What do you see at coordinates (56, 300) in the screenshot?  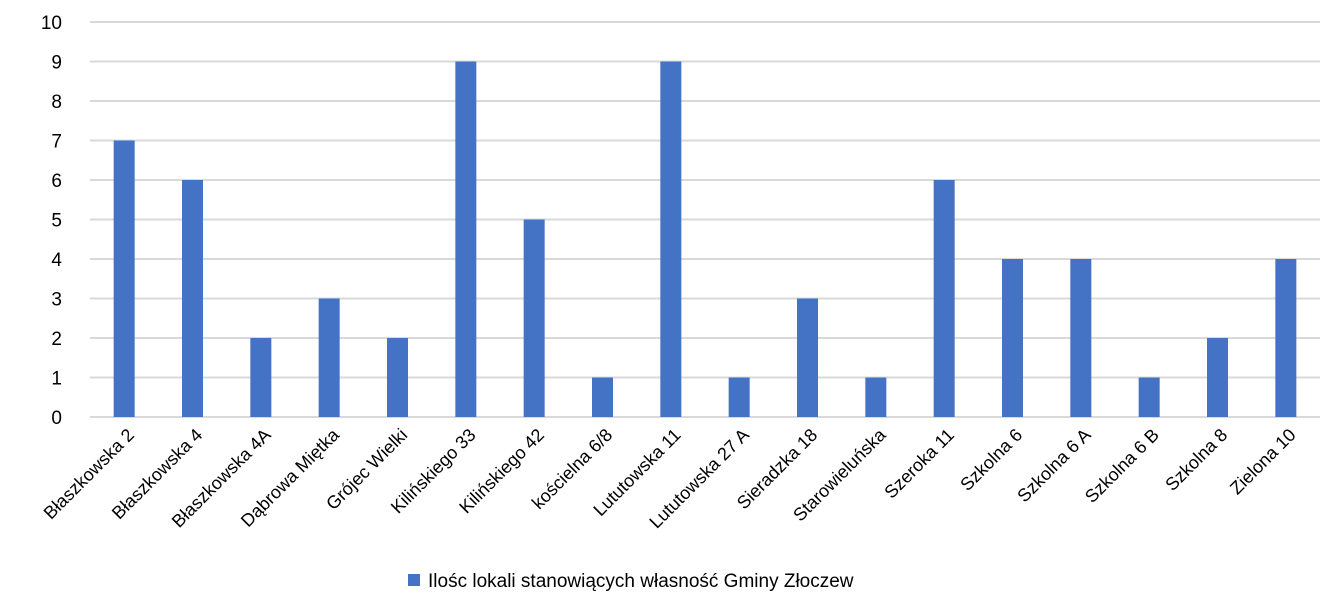 I see `y-tick-label: 3` at bounding box center [56, 300].